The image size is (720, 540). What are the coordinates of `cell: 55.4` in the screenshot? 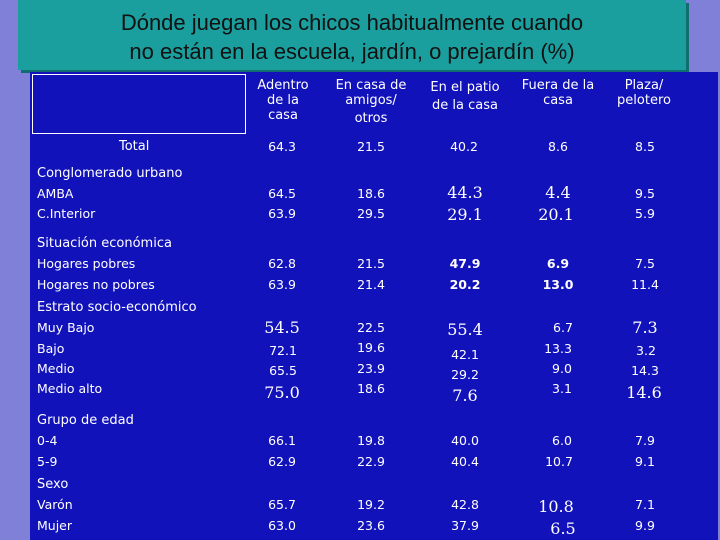 It's located at (465, 329).